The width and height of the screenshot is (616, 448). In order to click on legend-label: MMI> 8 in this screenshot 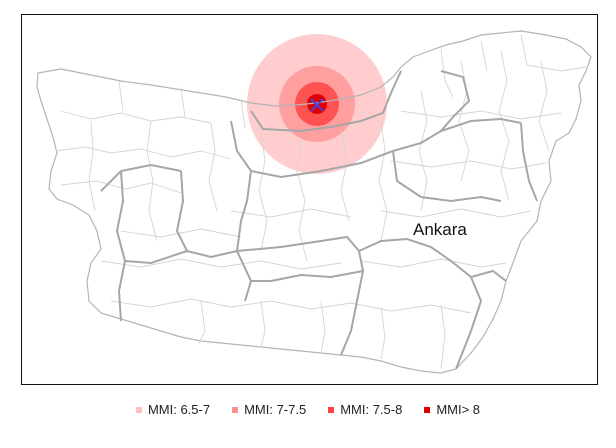, I will do `click(458, 409)`.